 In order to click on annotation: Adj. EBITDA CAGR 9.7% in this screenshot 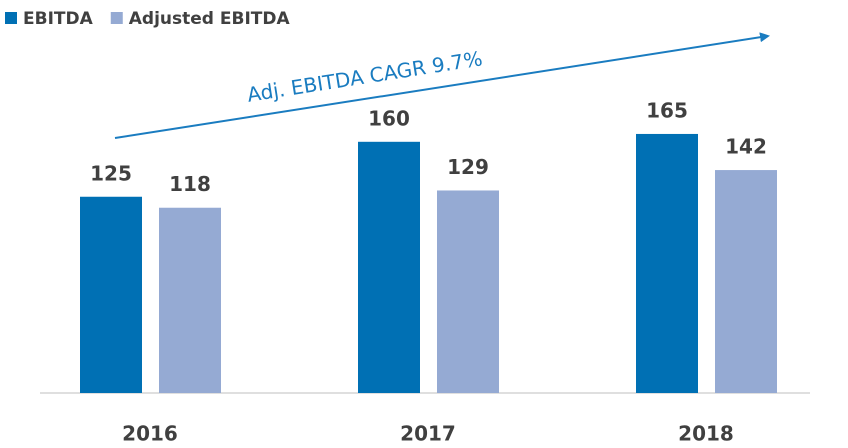, I will do `click(364, 76)`.